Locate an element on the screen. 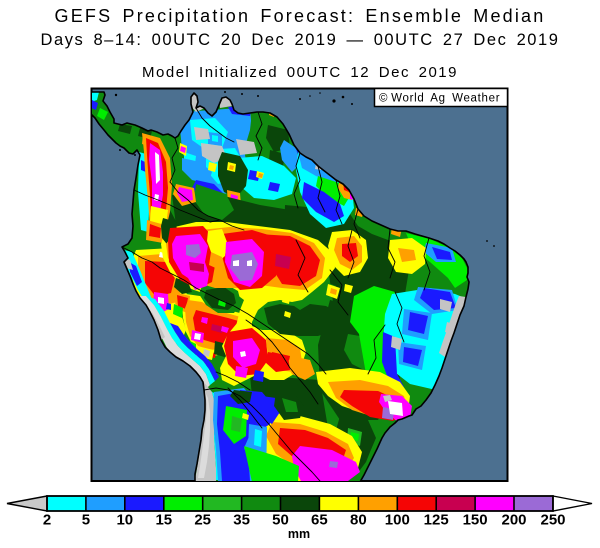 This screenshot has width=600, height=548. svg-text: 25 is located at coordinates (202, 520).